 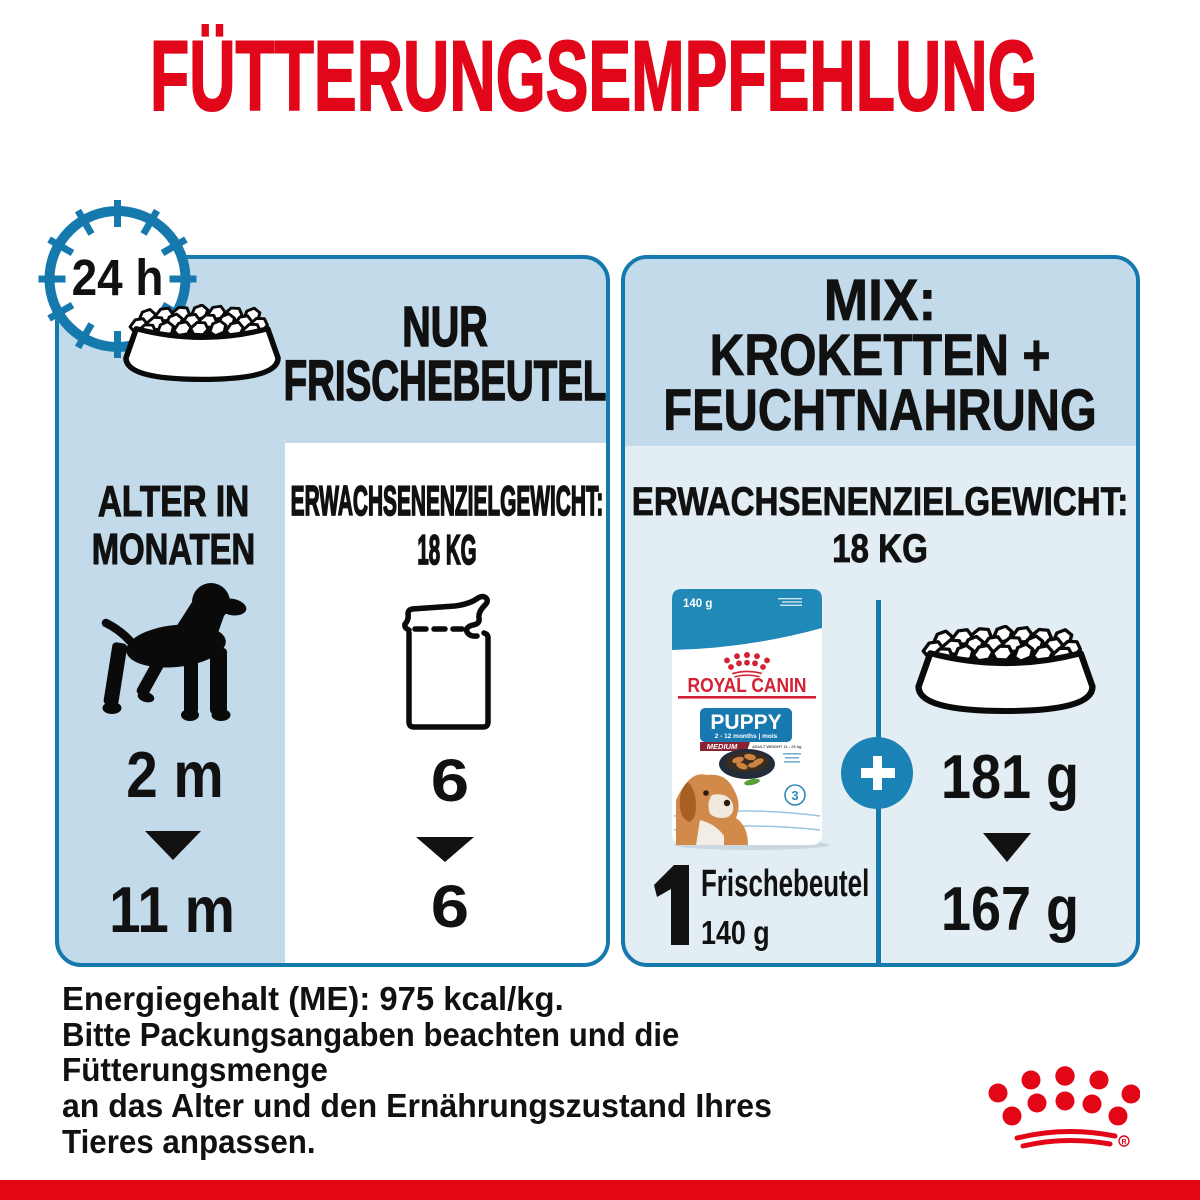 What do you see at coordinates (1123, 1142) in the screenshot?
I see `svg-text: R` at bounding box center [1123, 1142].